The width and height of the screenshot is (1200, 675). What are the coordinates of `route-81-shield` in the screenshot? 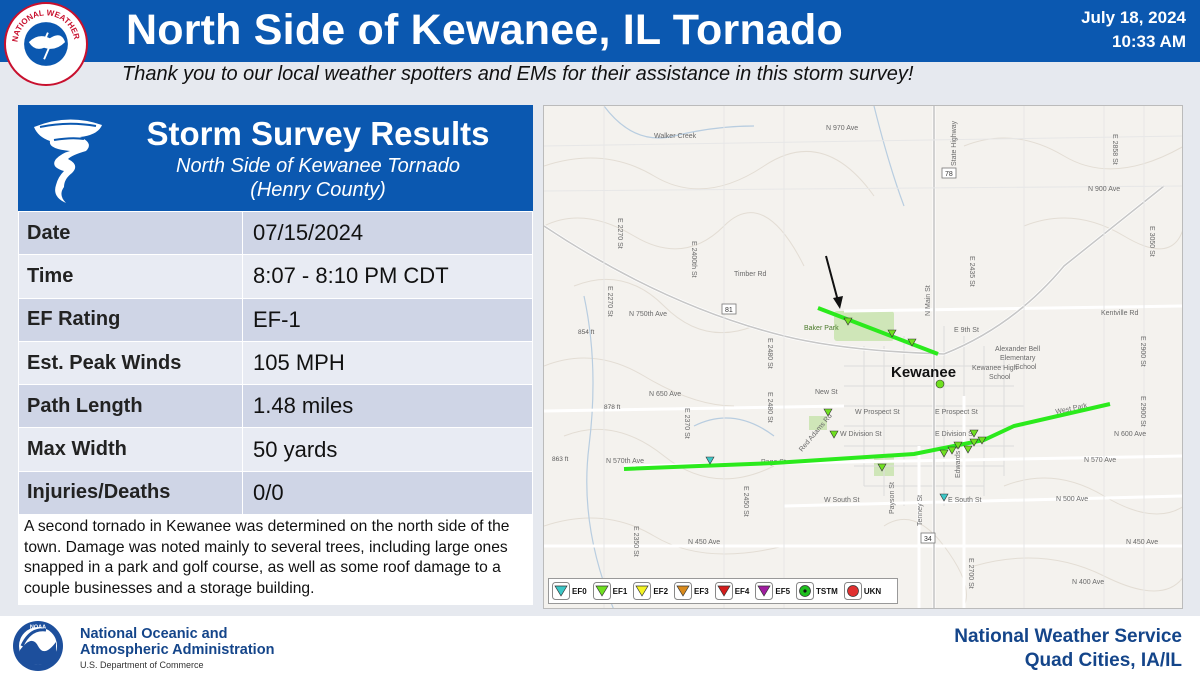 It's located at (729, 309).